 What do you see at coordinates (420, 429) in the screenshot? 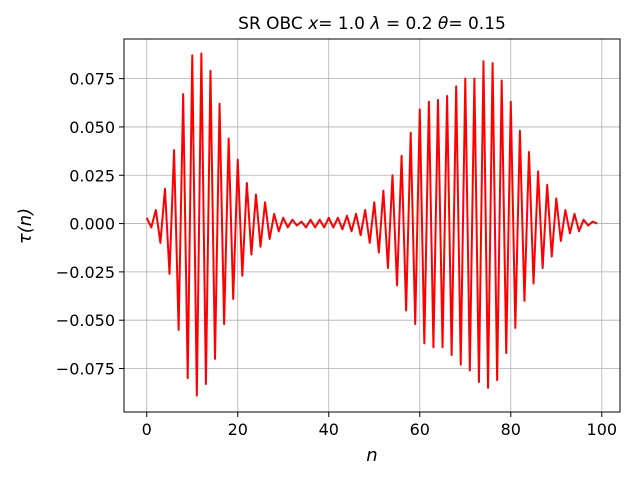
I see `x-tick-label: 60` at bounding box center [420, 429].